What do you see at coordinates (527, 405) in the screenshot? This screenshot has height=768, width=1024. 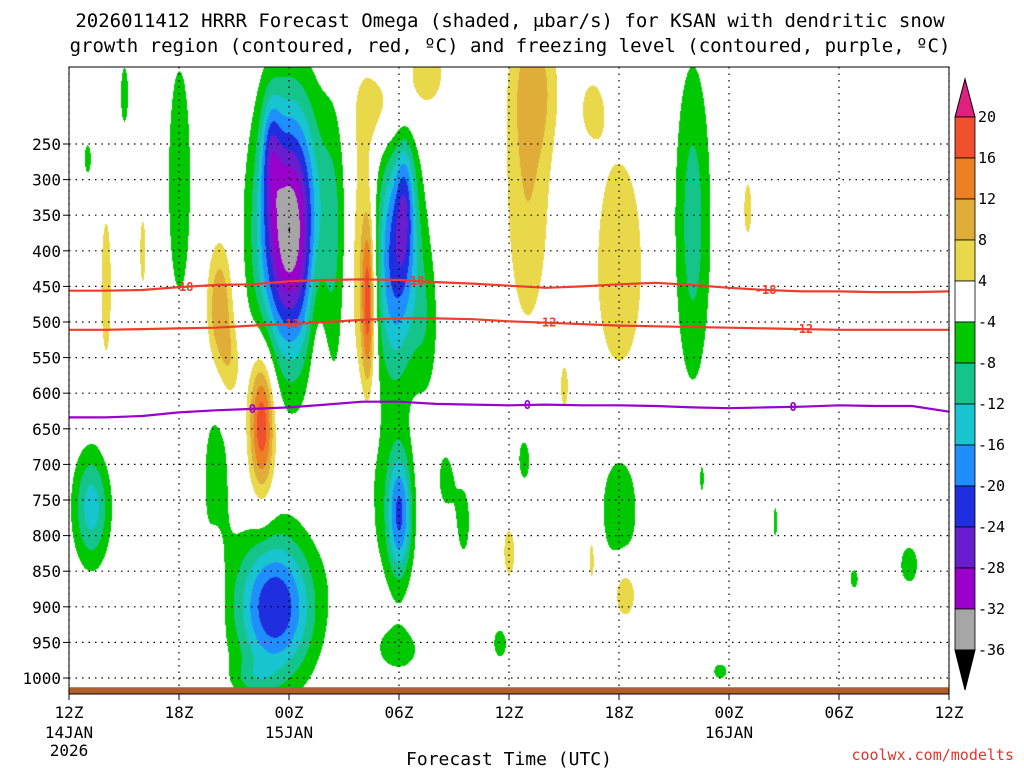 I see `freezing-level-contour-label-1: 0` at bounding box center [527, 405].